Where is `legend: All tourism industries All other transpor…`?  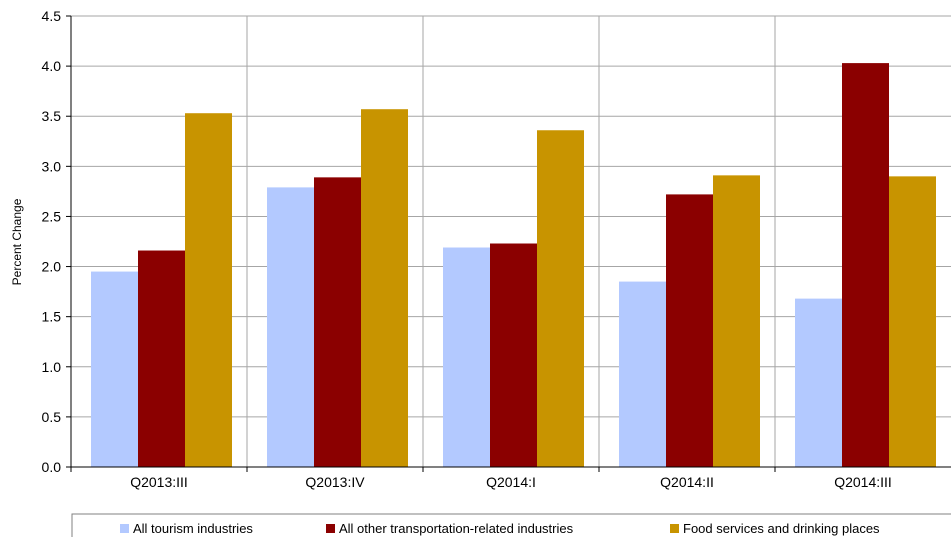
legend: All tourism industries All other transpor… is located at coordinates (511, 525).